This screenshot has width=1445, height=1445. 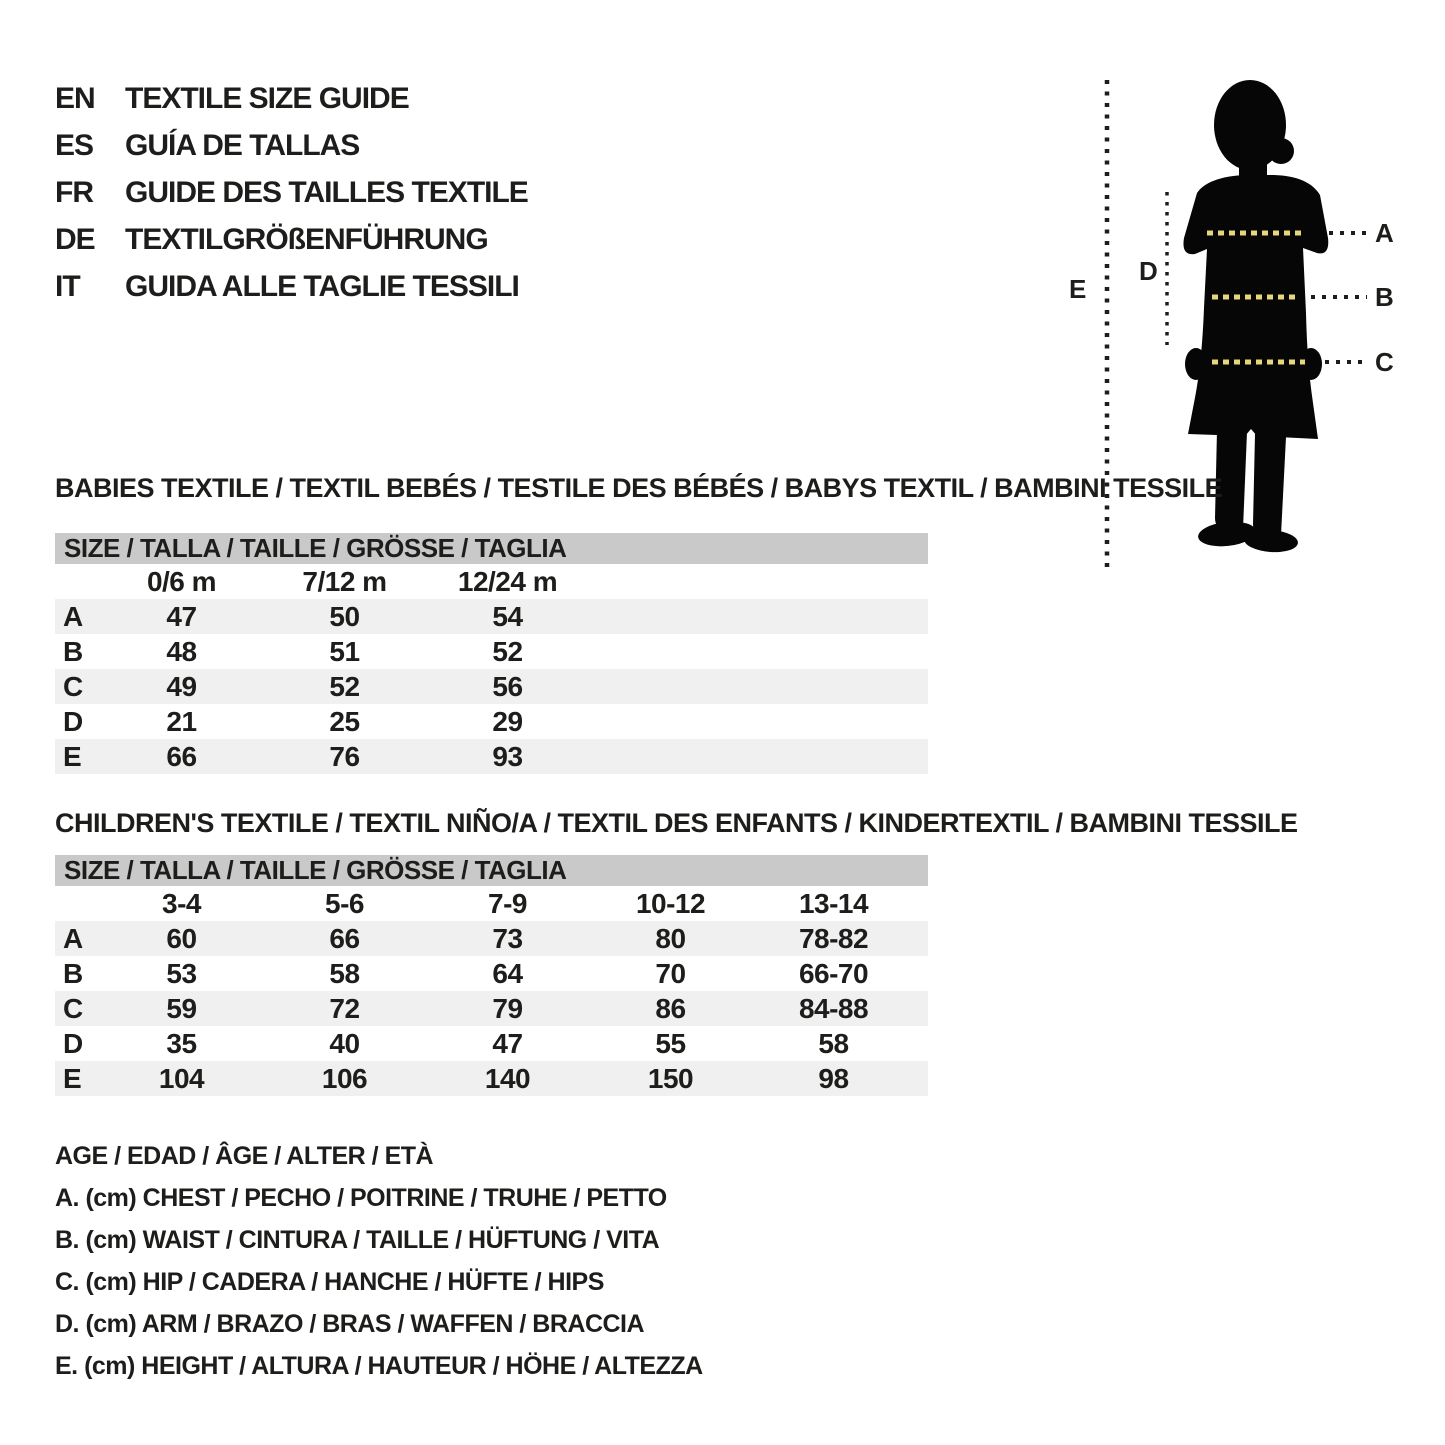 I want to click on lang-title: GUIDE DES TAILLES TEXTILE, so click(x=327, y=192).